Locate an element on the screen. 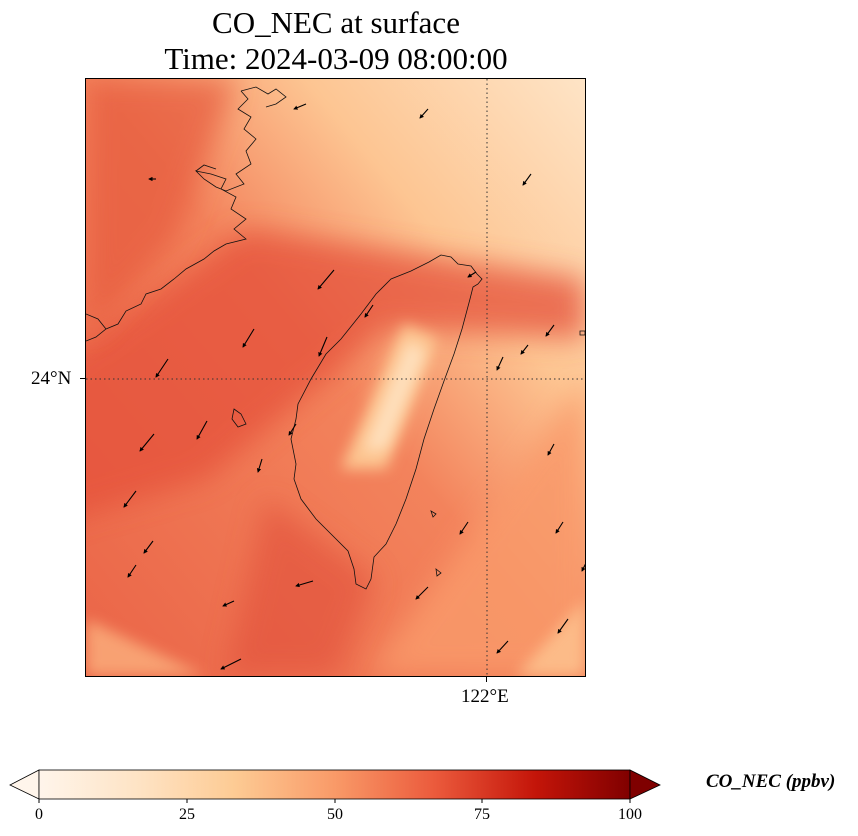 The width and height of the screenshot is (858, 836). colorbar is located at coordinates (335, 786).